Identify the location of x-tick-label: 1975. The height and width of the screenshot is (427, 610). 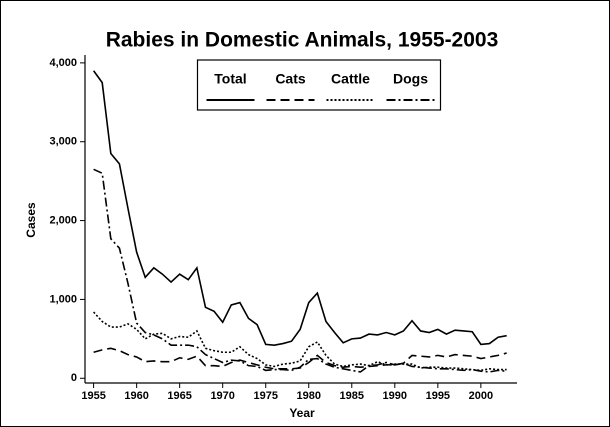
(265, 396).